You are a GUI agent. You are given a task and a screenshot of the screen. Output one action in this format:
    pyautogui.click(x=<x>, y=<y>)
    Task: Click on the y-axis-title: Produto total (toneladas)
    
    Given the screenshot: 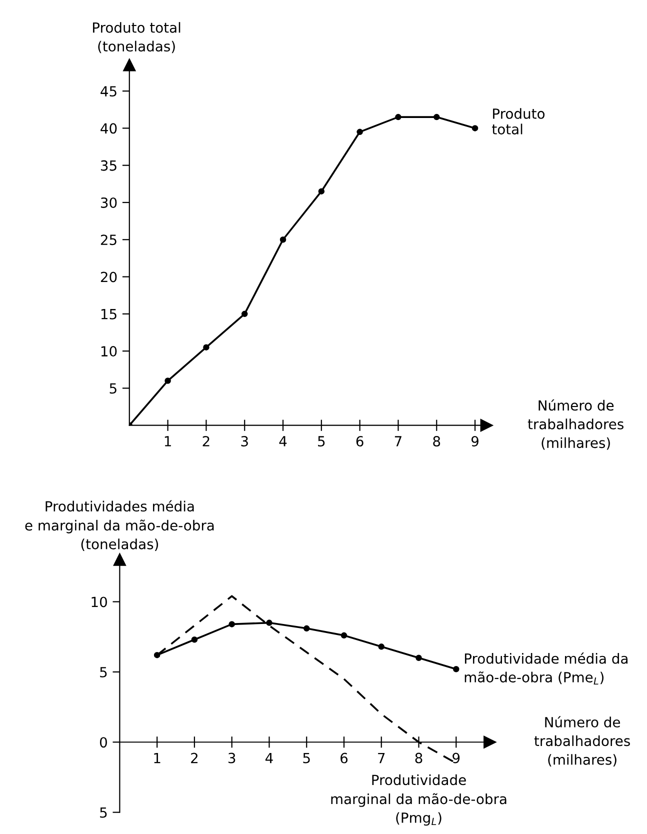 What is the action you would take?
    pyautogui.click(x=136, y=38)
    